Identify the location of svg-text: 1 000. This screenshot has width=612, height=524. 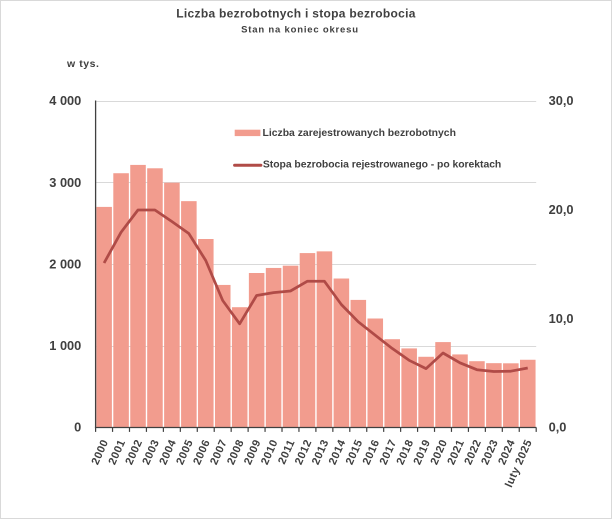
(65, 345).